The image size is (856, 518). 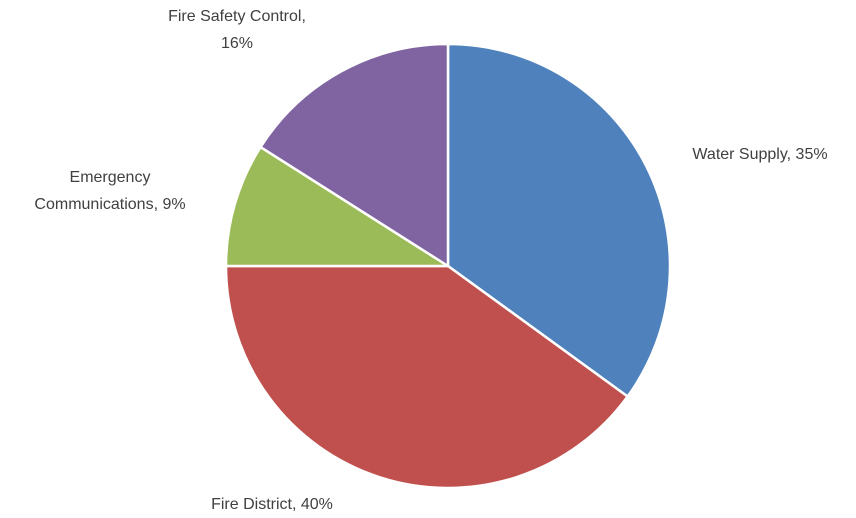 I want to click on slice-label: Fire District, 40%, so click(x=272, y=504).